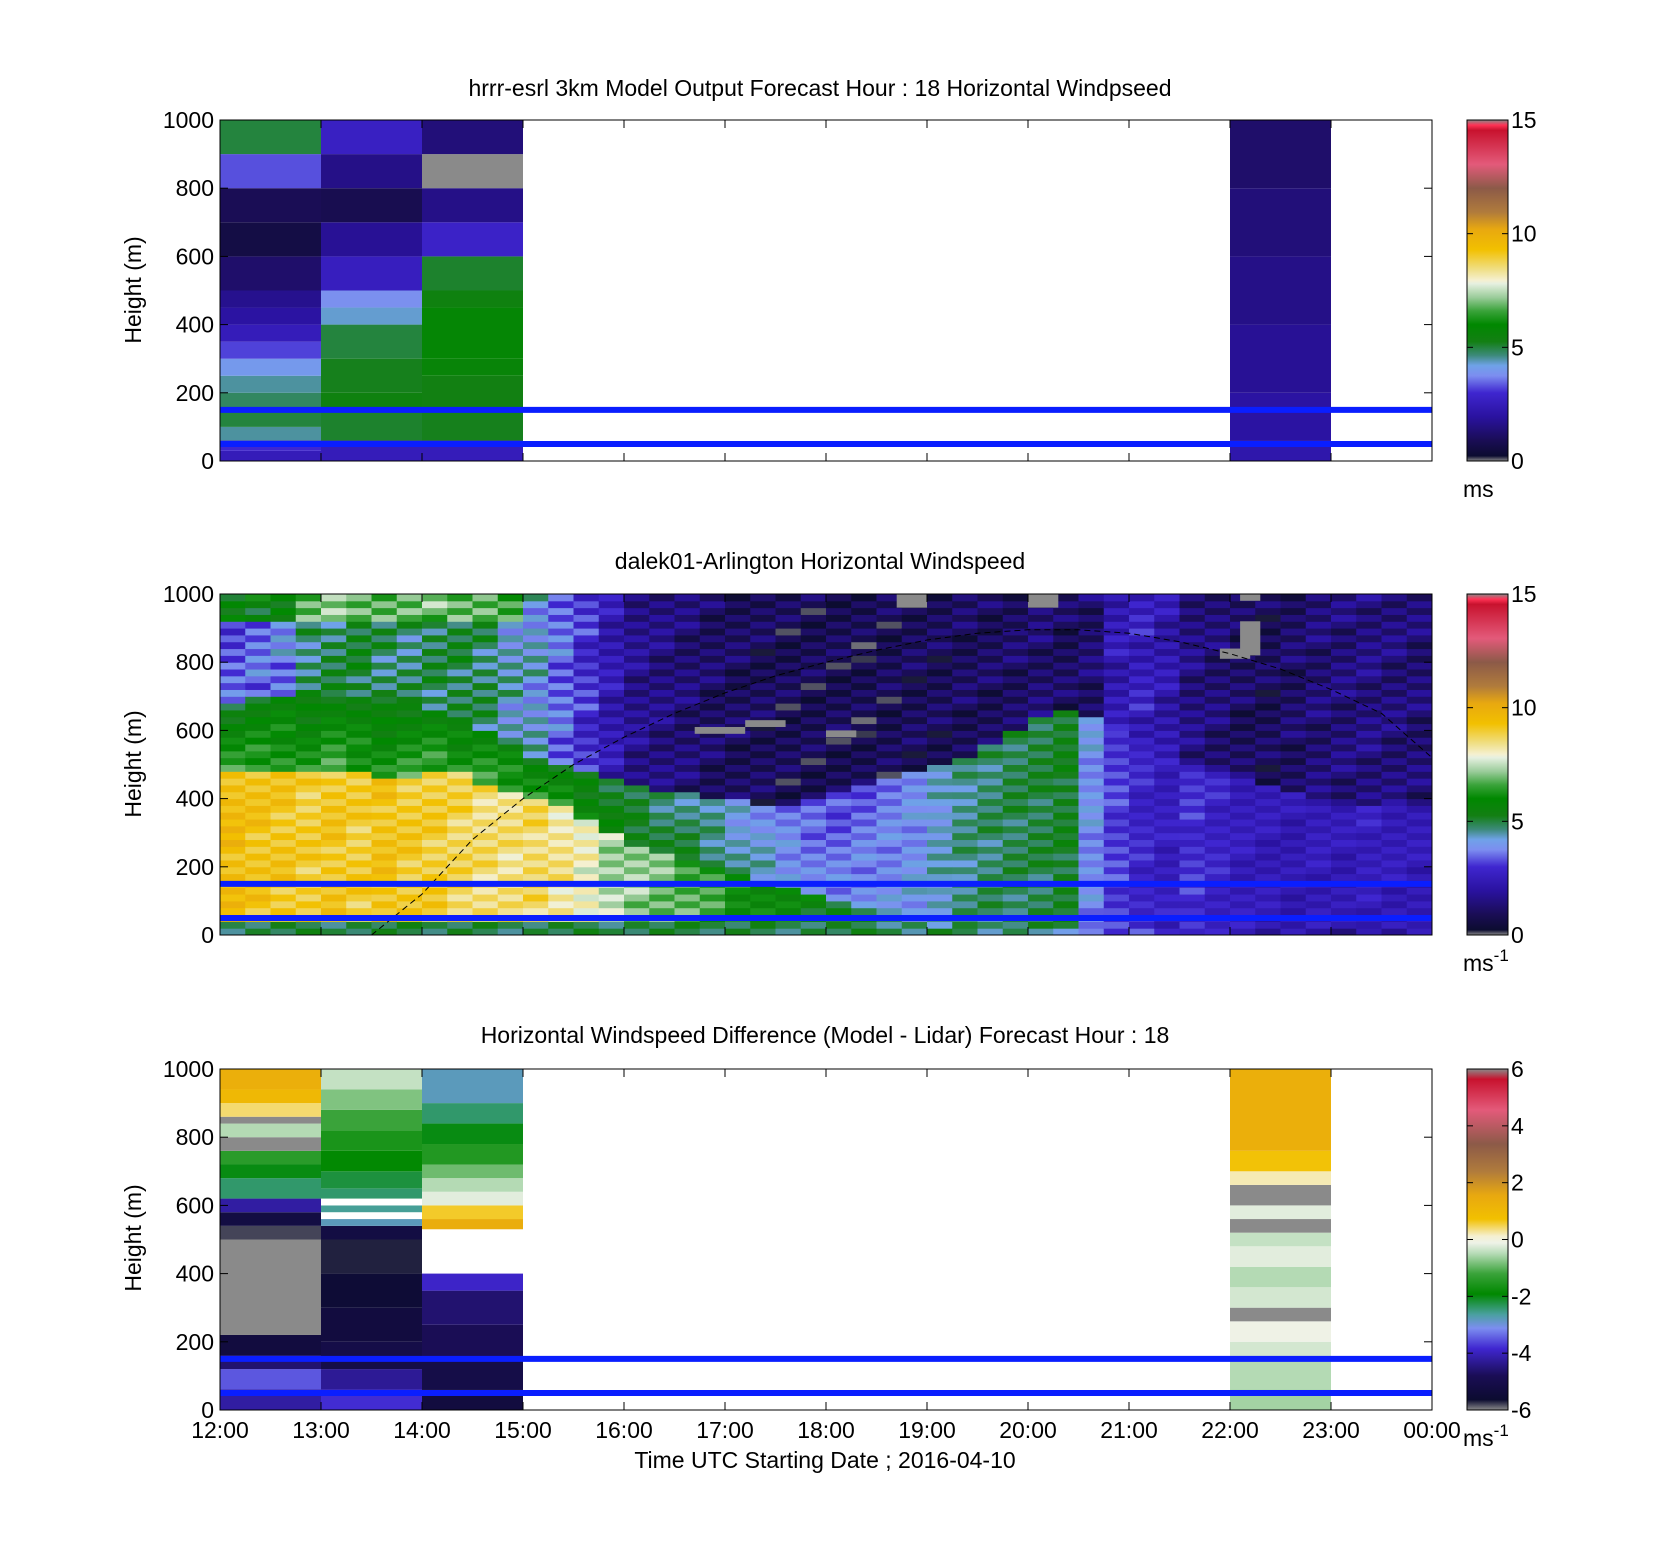  Describe the element at coordinates (1486, 961) in the screenshot. I see `colorbar-unit: ms-1` at that location.